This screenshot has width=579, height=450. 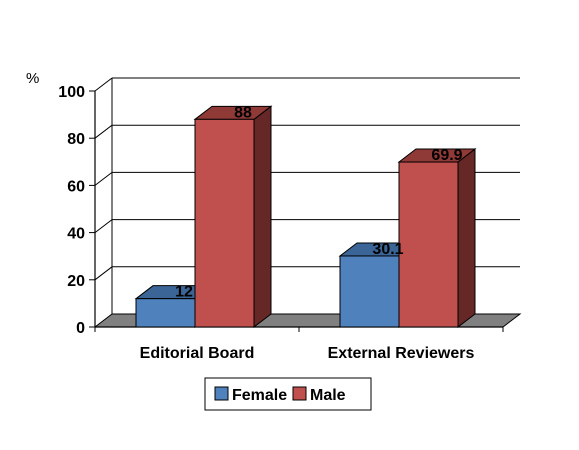 What do you see at coordinates (76, 139) in the screenshot?
I see `y-tick-label: 80` at bounding box center [76, 139].